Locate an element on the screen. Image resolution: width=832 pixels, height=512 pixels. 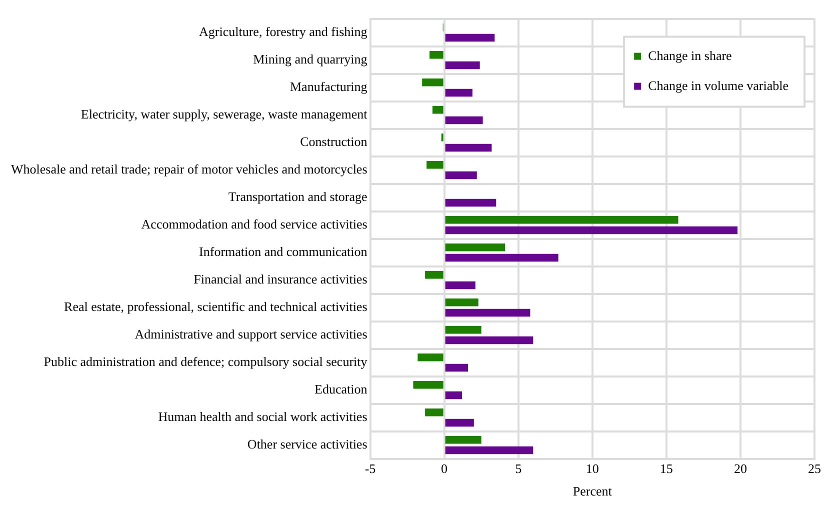
y-tick-label: Wholesale and retail trade; repair of motor vehicles and motorcycles is located at coordinates (189, 168).